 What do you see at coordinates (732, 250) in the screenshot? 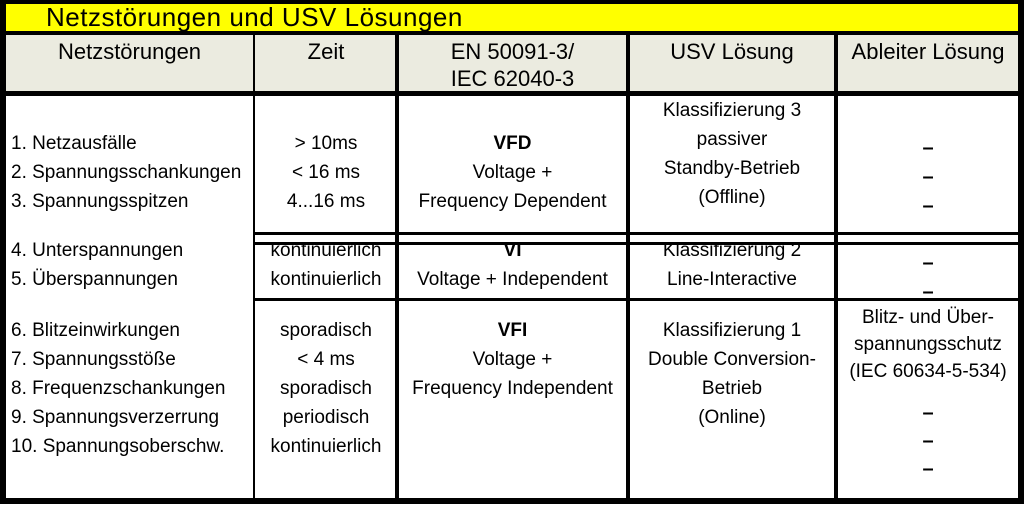
I see `usv-text: Klassifizierung 2` at bounding box center [732, 250].